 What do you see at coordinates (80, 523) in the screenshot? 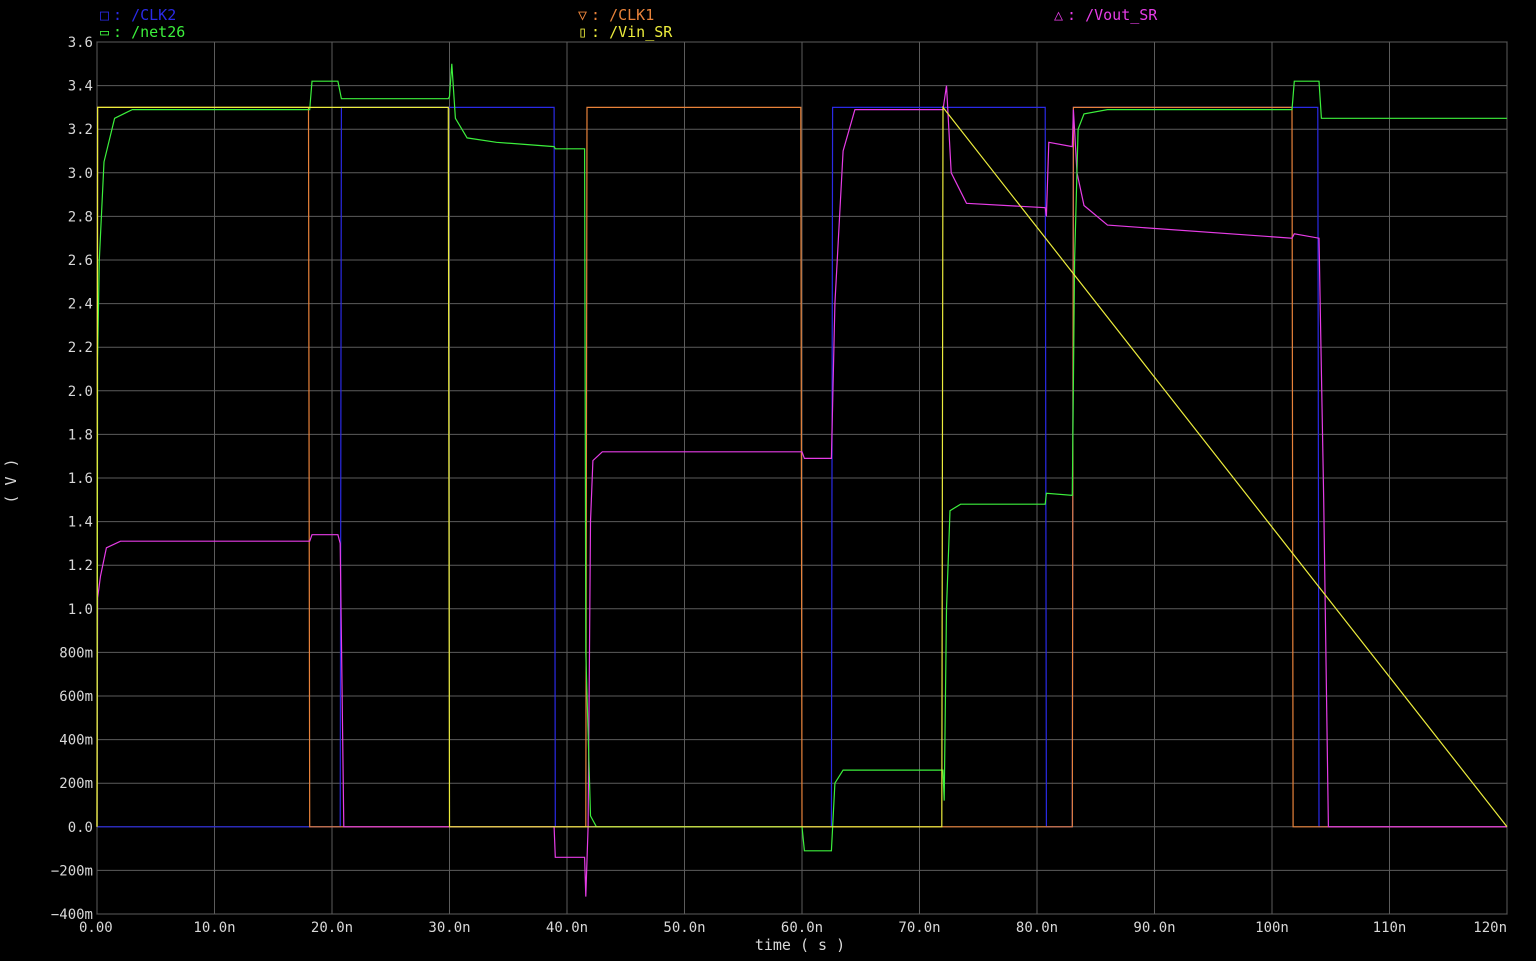
I see `y-tick-label: 1.4` at bounding box center [80, 523].